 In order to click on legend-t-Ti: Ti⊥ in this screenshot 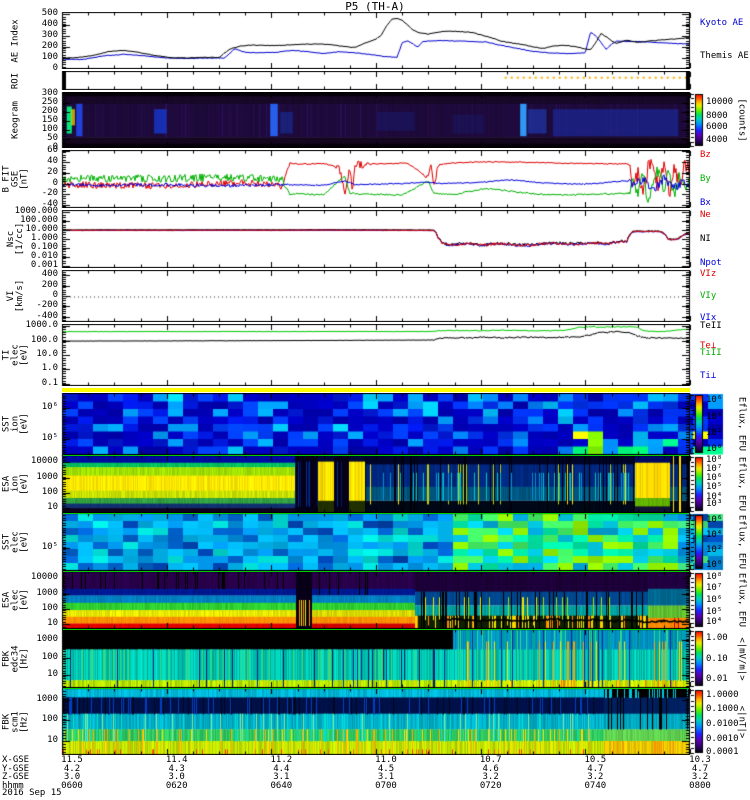, I will do `click(708, 376)`.